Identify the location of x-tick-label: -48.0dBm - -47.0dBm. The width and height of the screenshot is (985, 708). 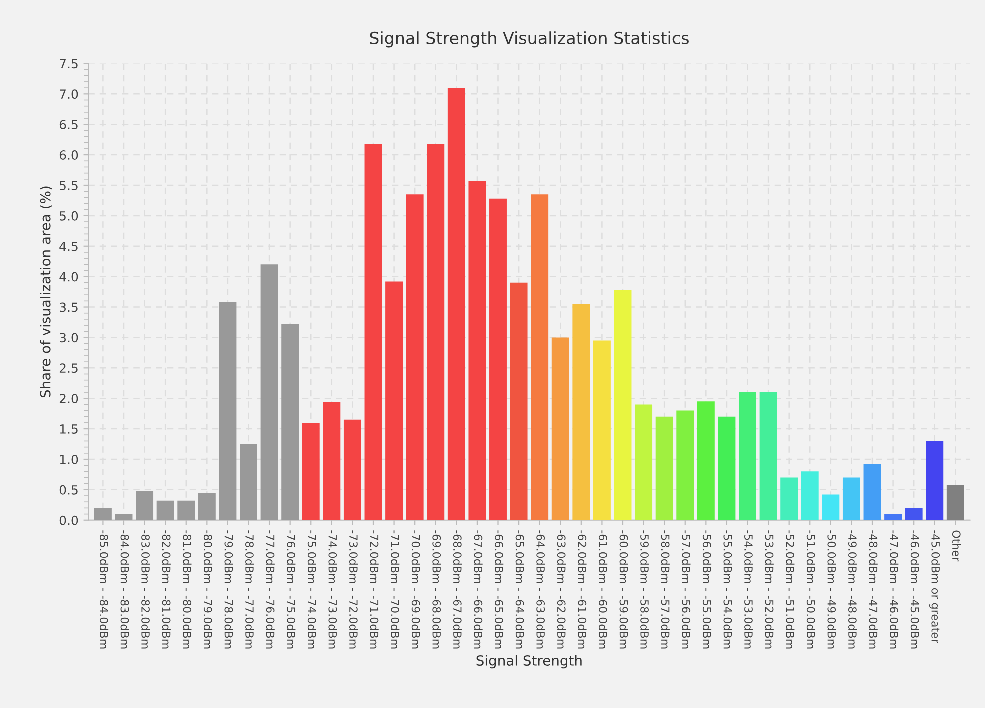
(873, 589).